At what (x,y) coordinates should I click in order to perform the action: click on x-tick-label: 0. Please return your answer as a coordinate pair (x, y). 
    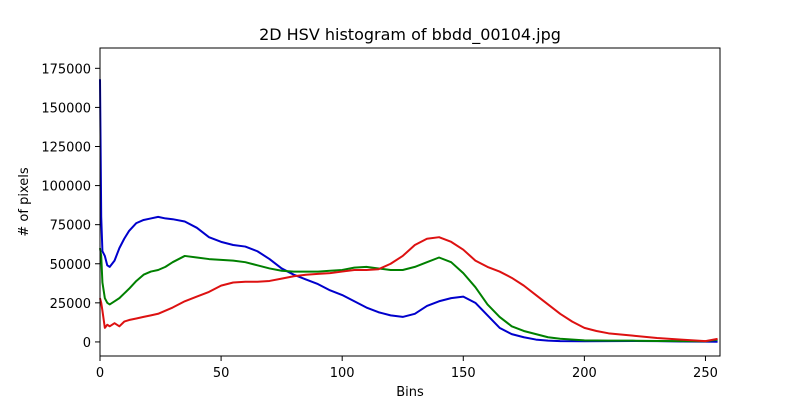
    Looking at the image, I should click on (100, 373).